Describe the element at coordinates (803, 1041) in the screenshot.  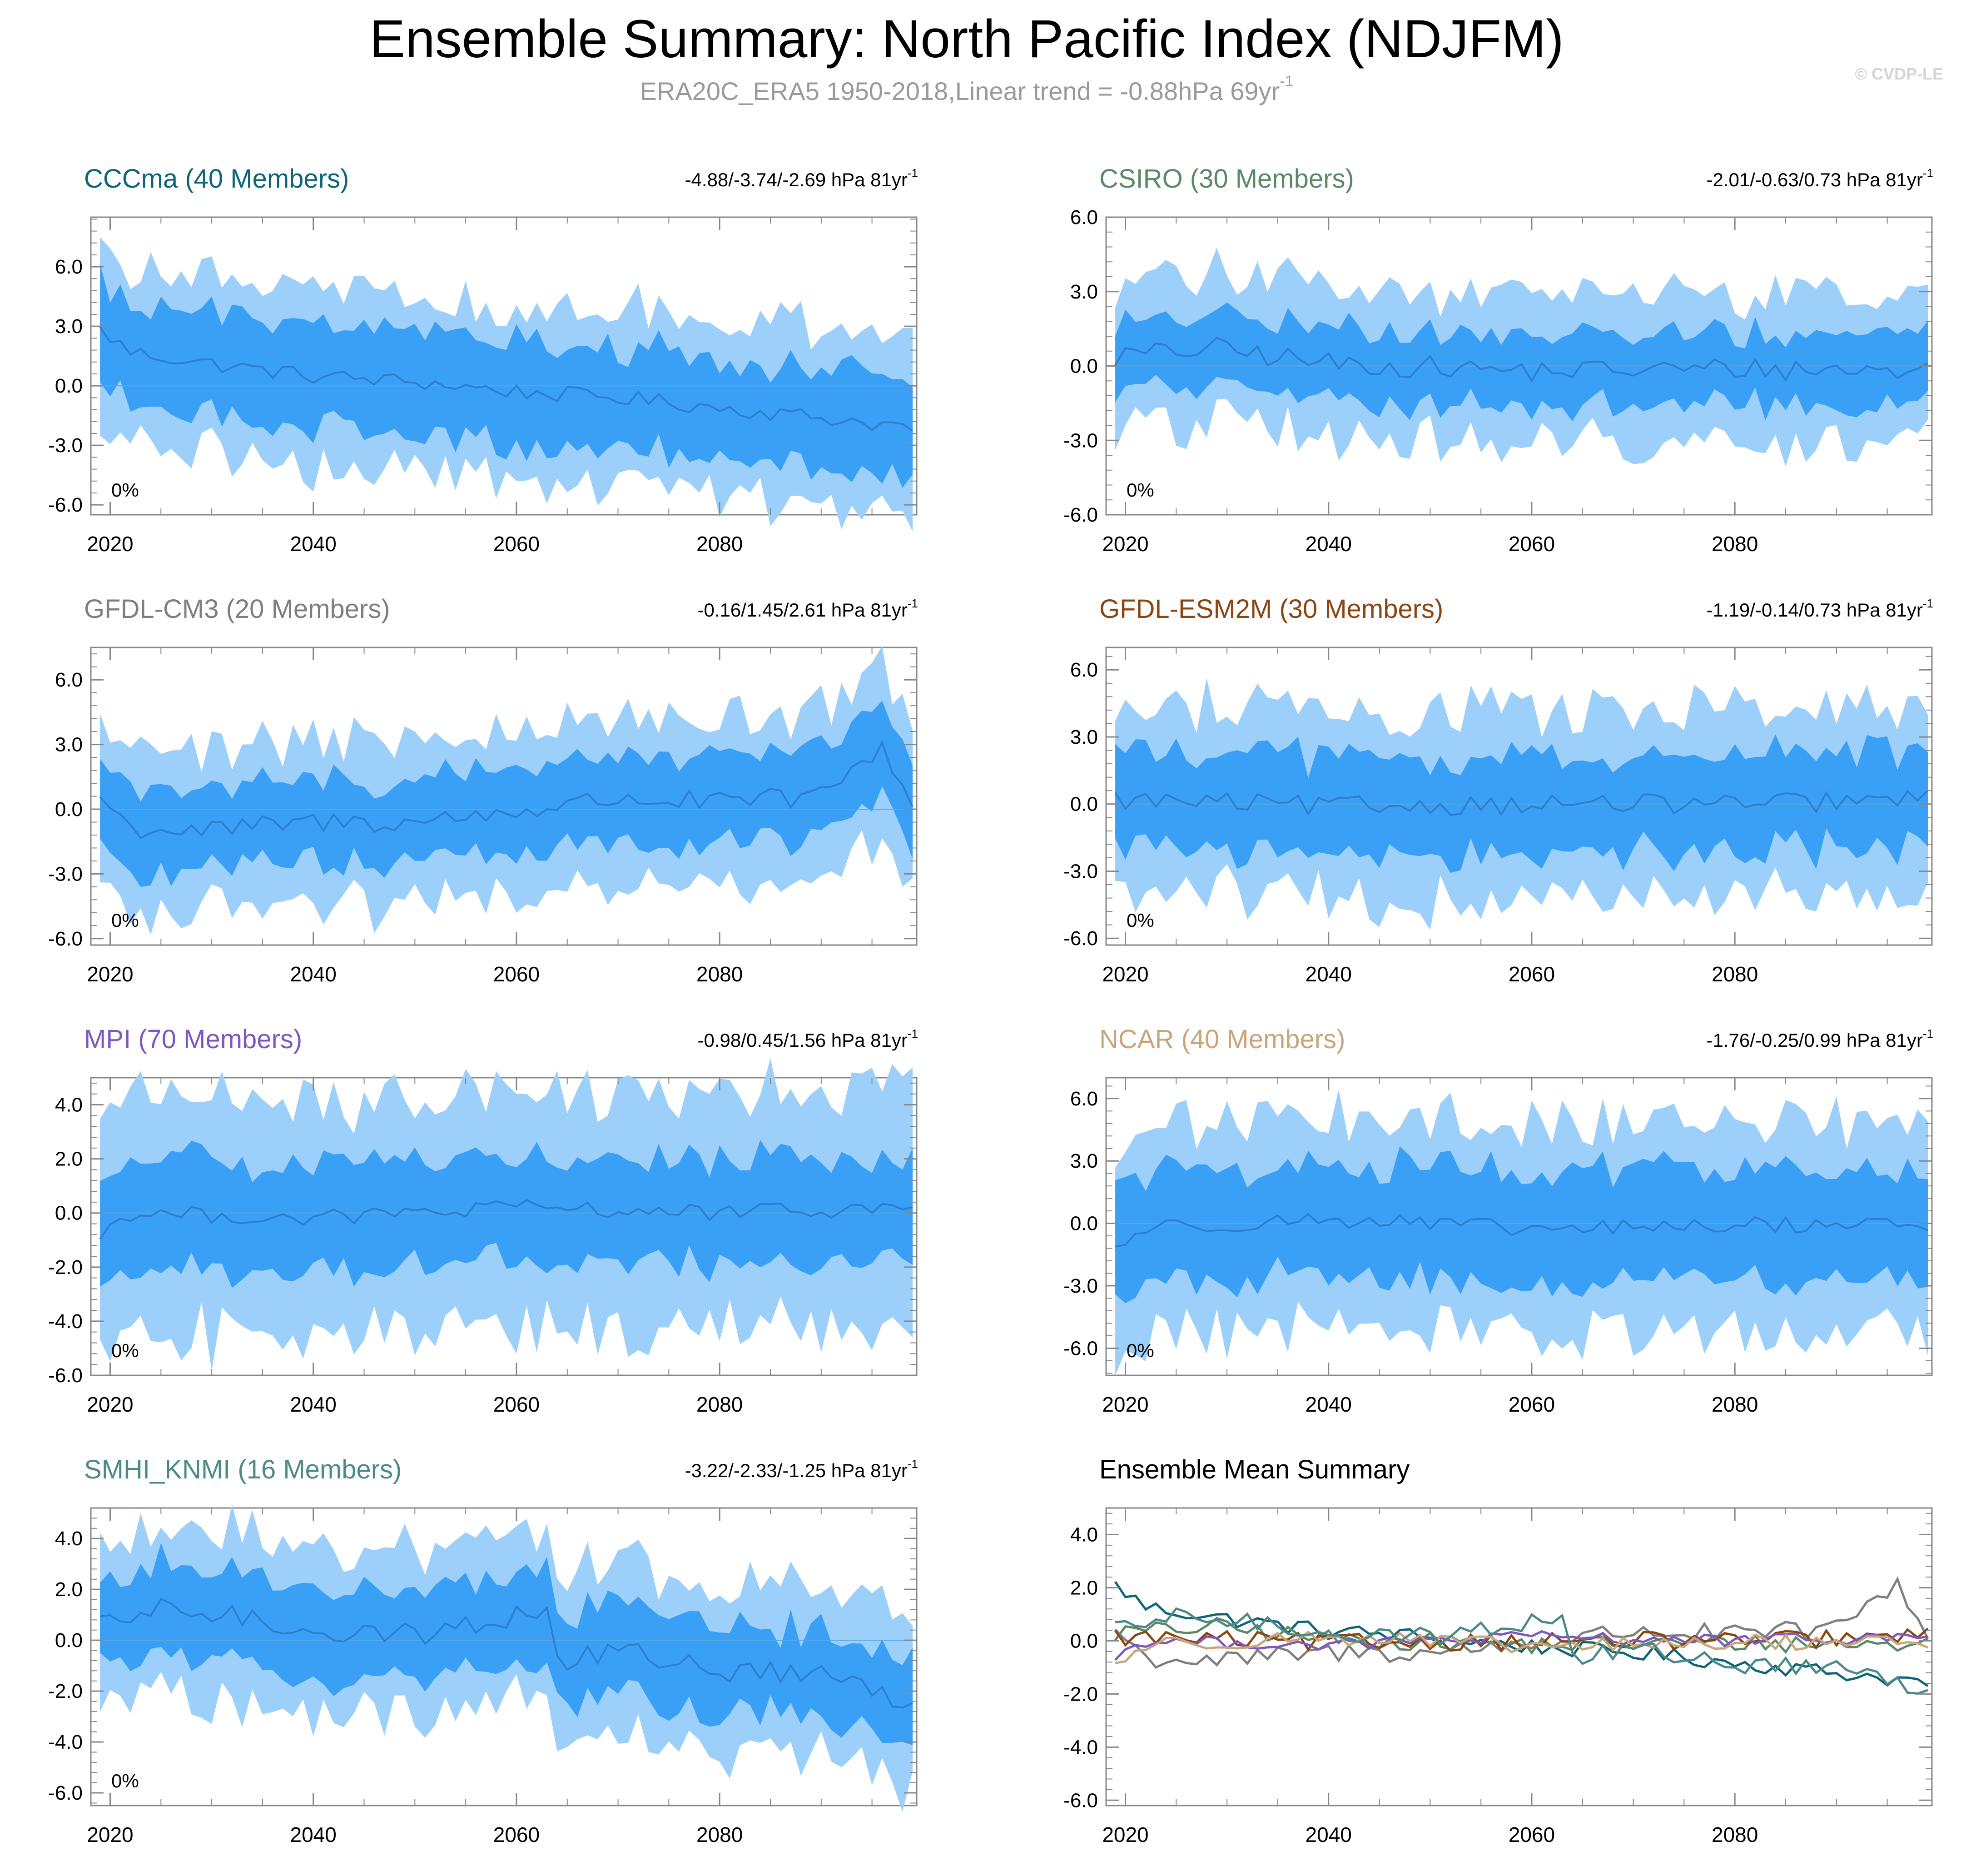
I see `trend-value: -0.98/0.45/1.56 hPa 81yr` at that location.